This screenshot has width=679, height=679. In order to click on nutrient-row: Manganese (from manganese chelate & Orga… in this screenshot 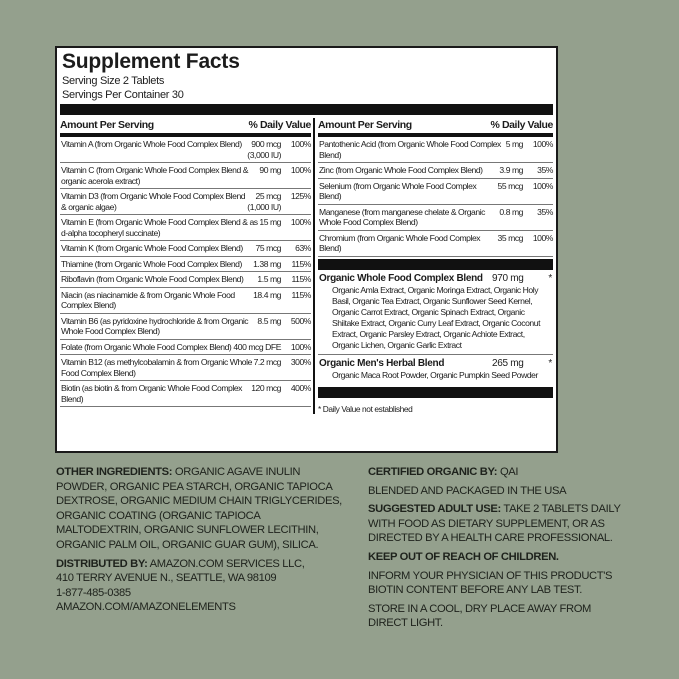, I will do `click(435, 218)`.